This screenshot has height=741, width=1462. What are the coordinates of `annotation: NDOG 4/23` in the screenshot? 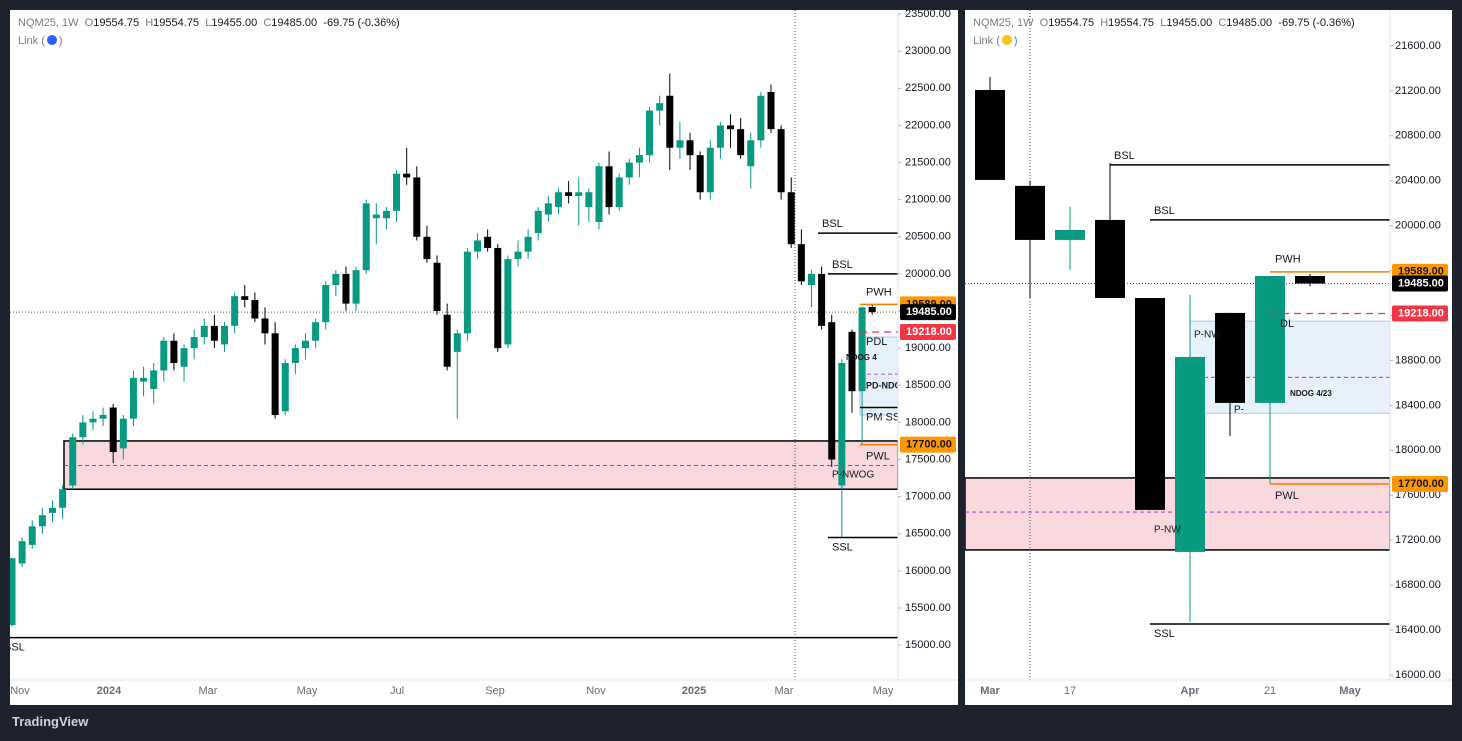 It's located at (1311, 393).